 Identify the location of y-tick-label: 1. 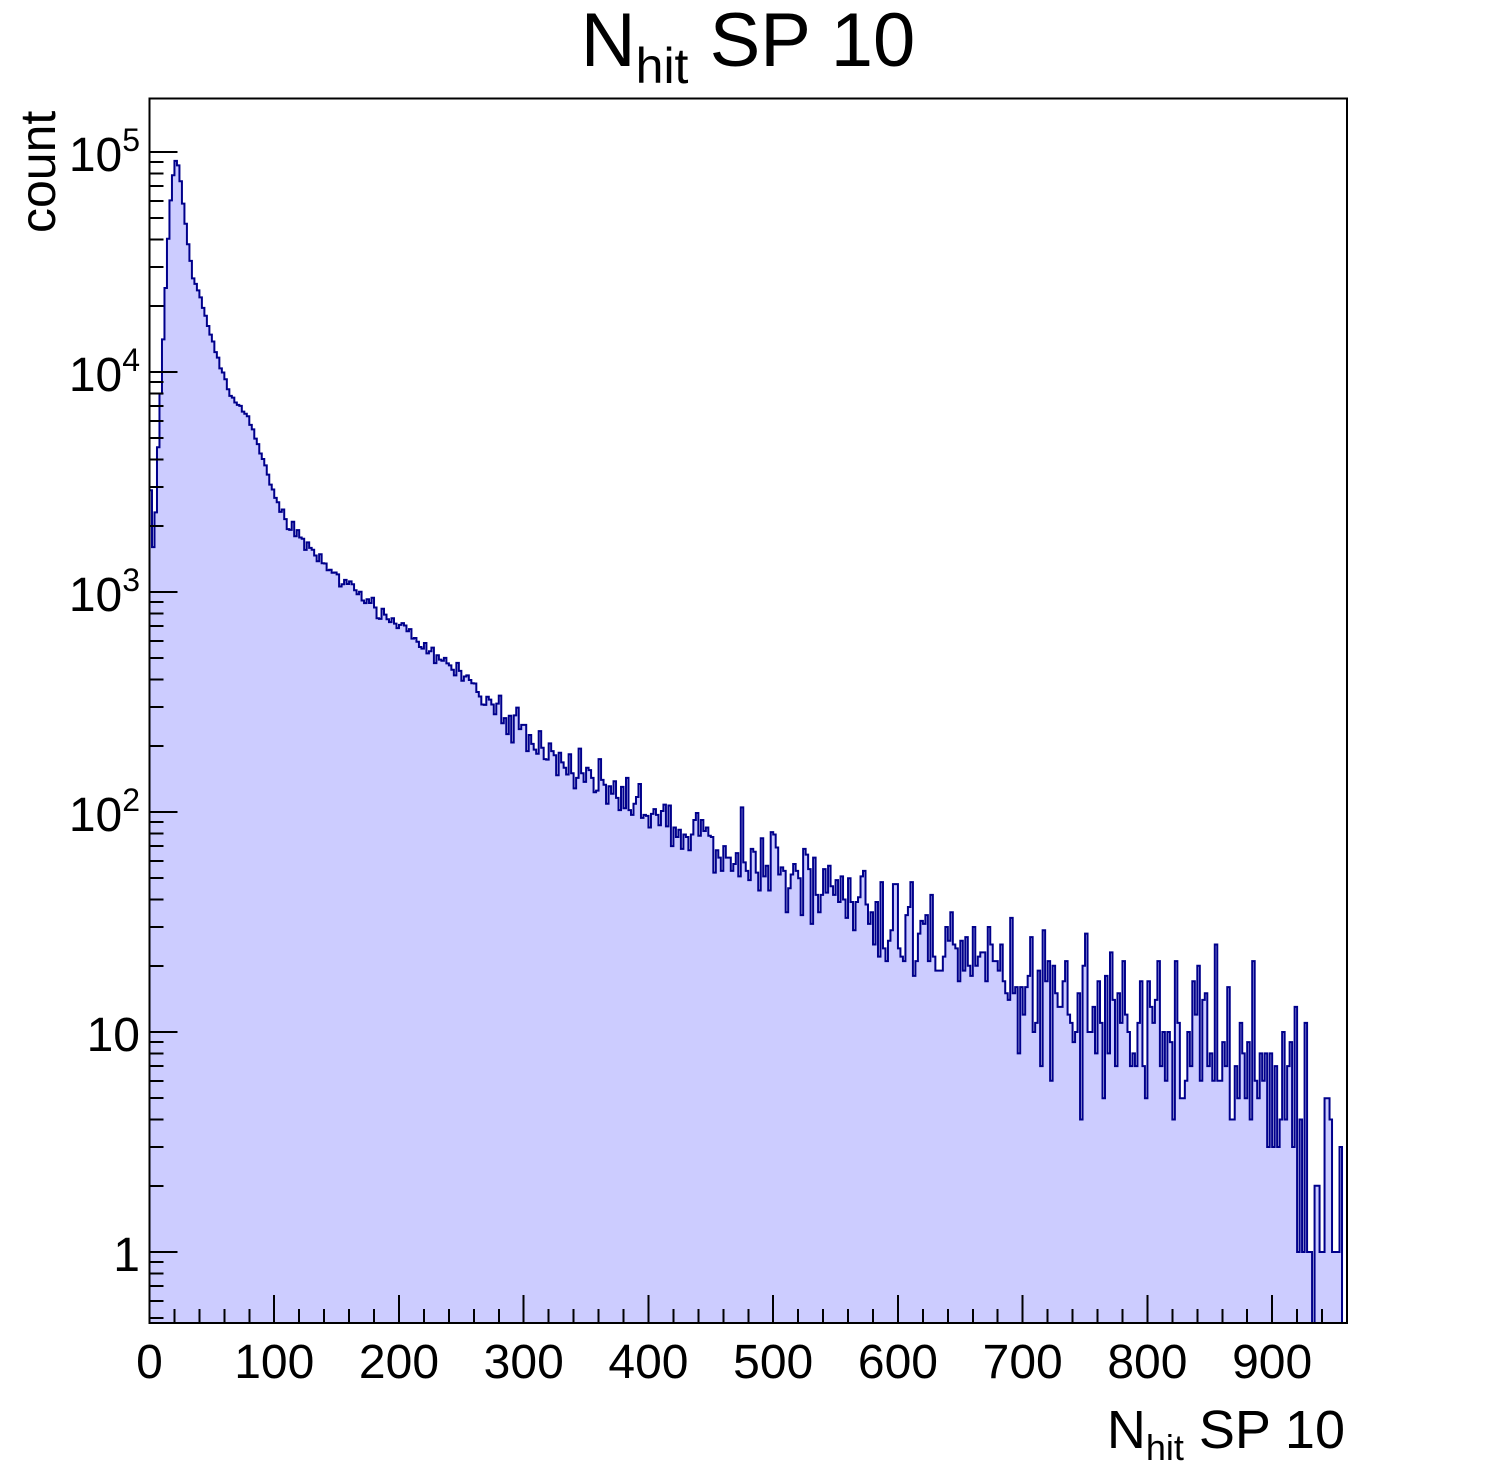
(126, 1255).